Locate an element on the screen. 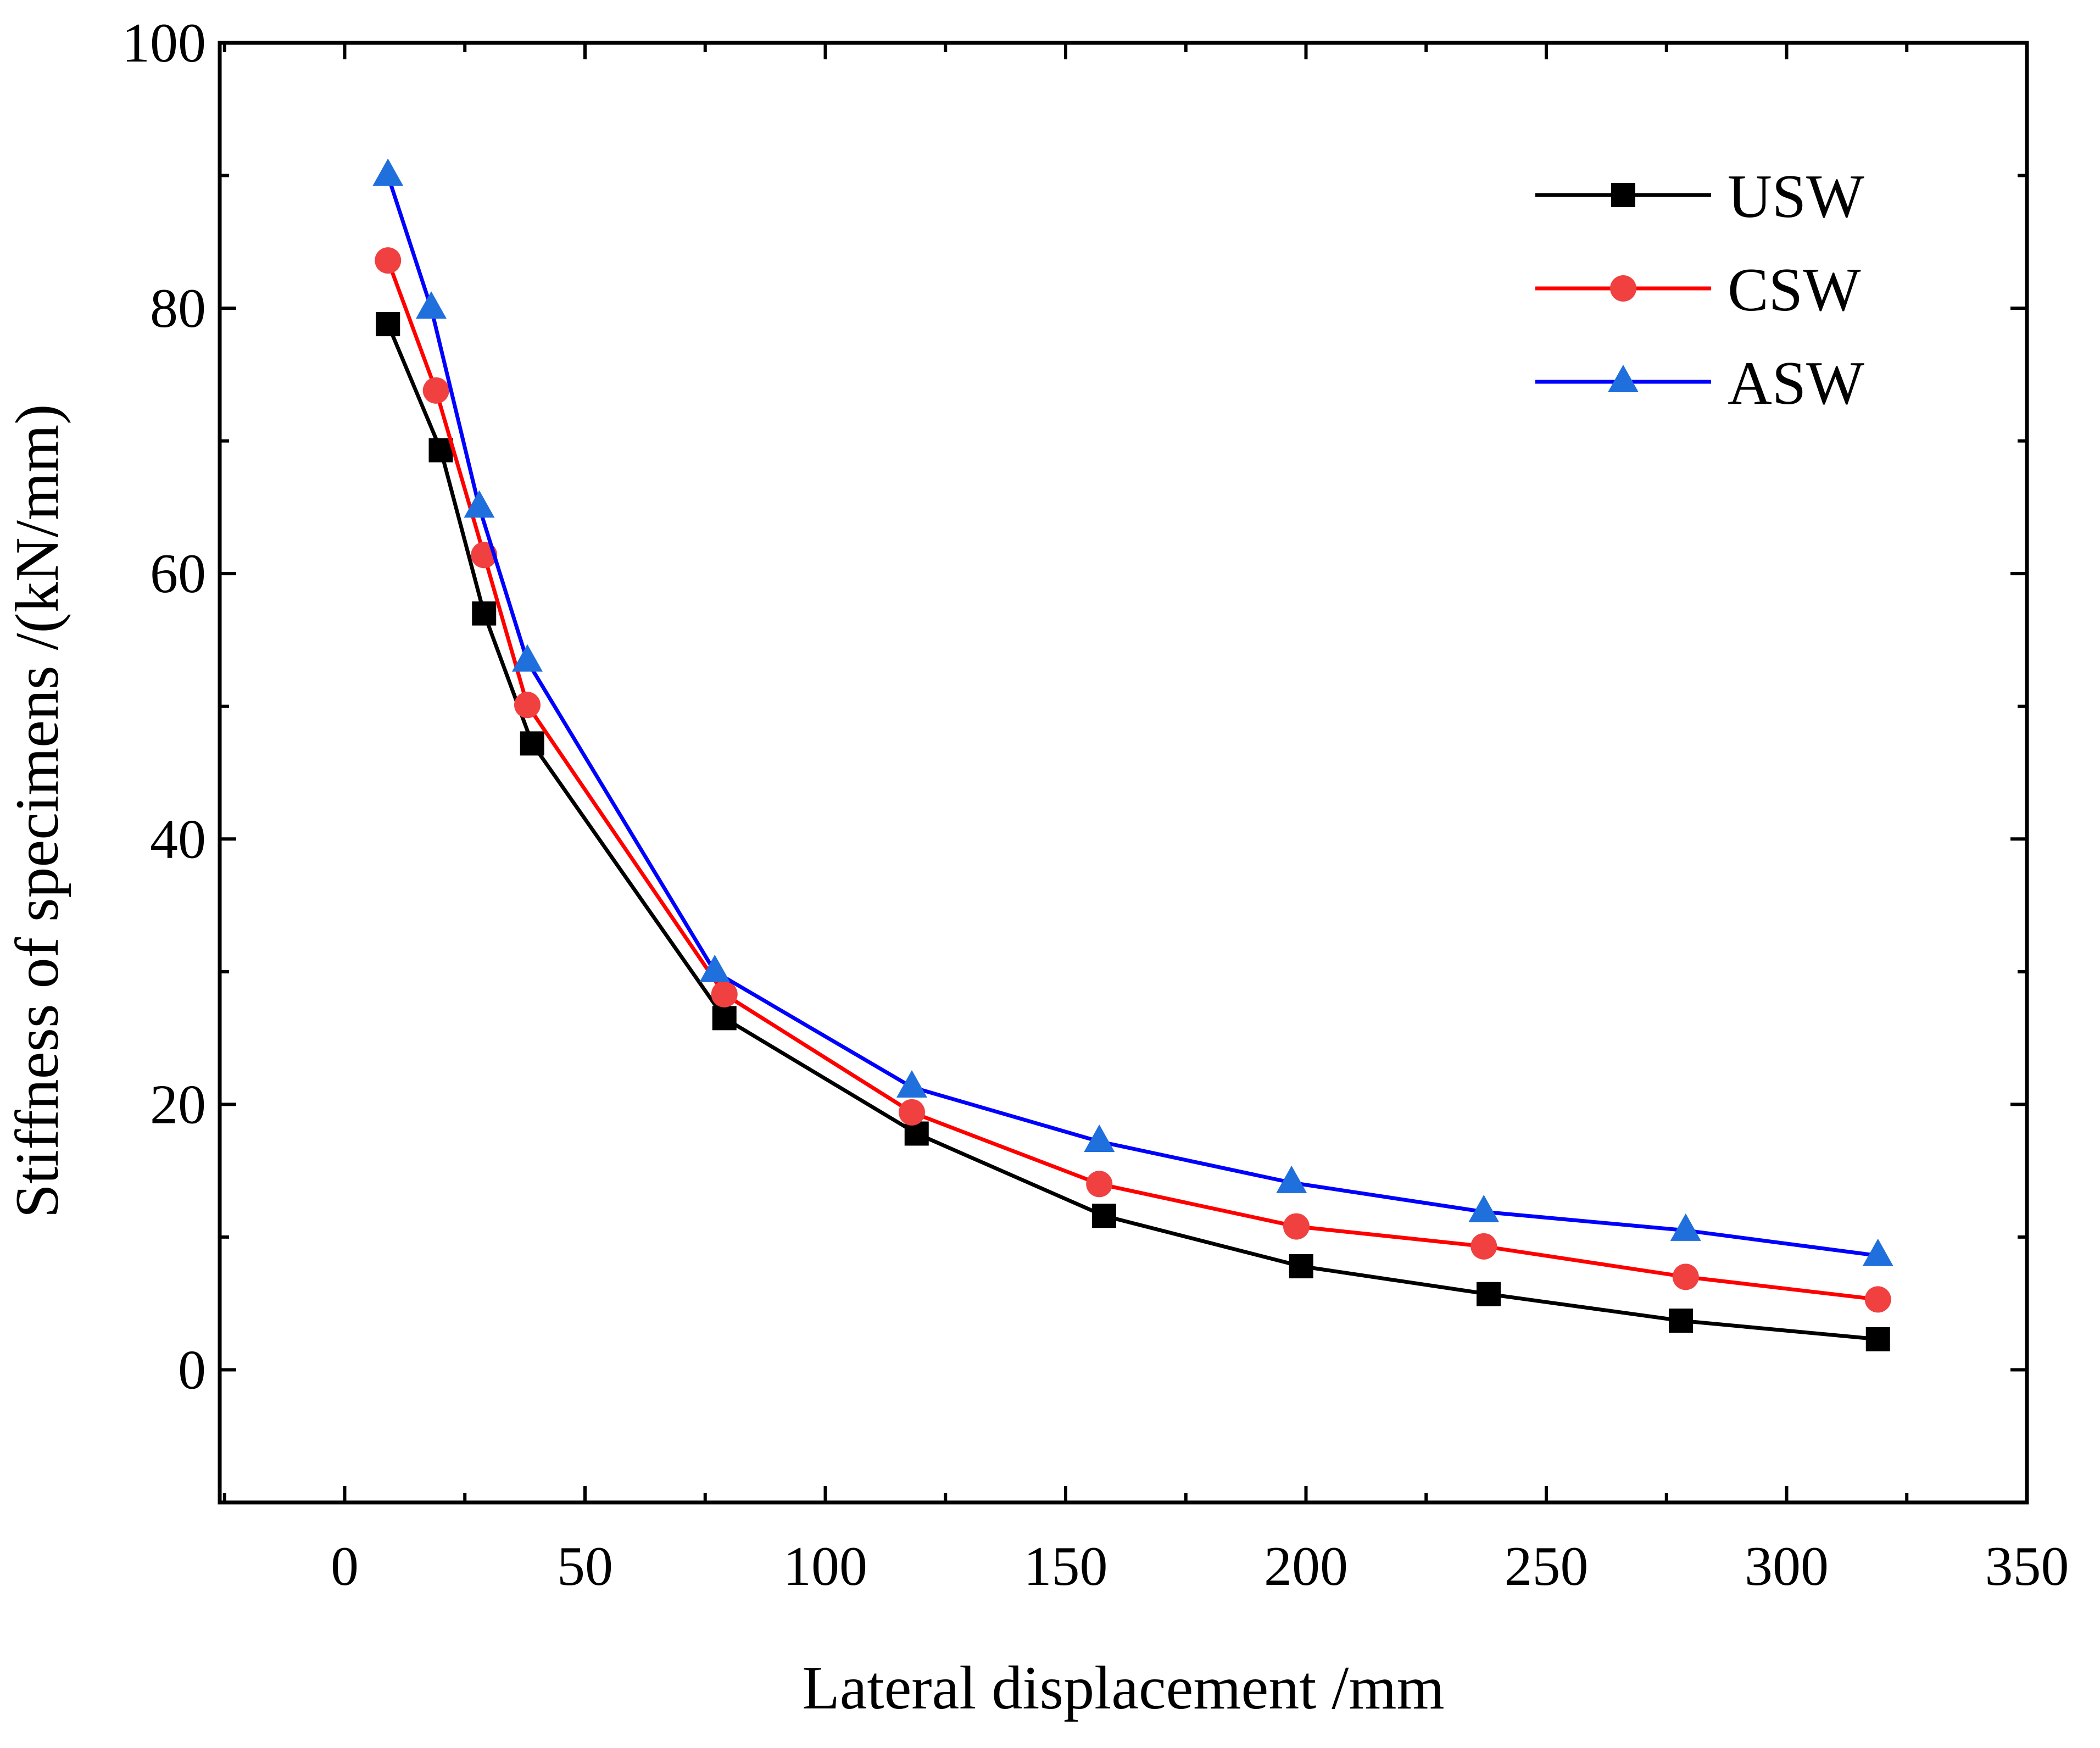 The image size is (2100, 1748). legend-entry-csw: CSW is located at coordinates (1698, 290).